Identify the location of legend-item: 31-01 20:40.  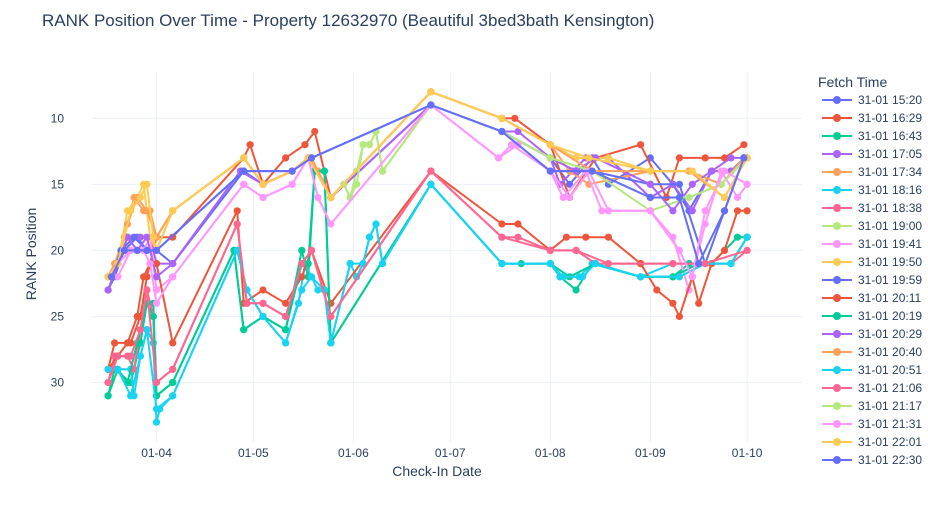
(872, 352).